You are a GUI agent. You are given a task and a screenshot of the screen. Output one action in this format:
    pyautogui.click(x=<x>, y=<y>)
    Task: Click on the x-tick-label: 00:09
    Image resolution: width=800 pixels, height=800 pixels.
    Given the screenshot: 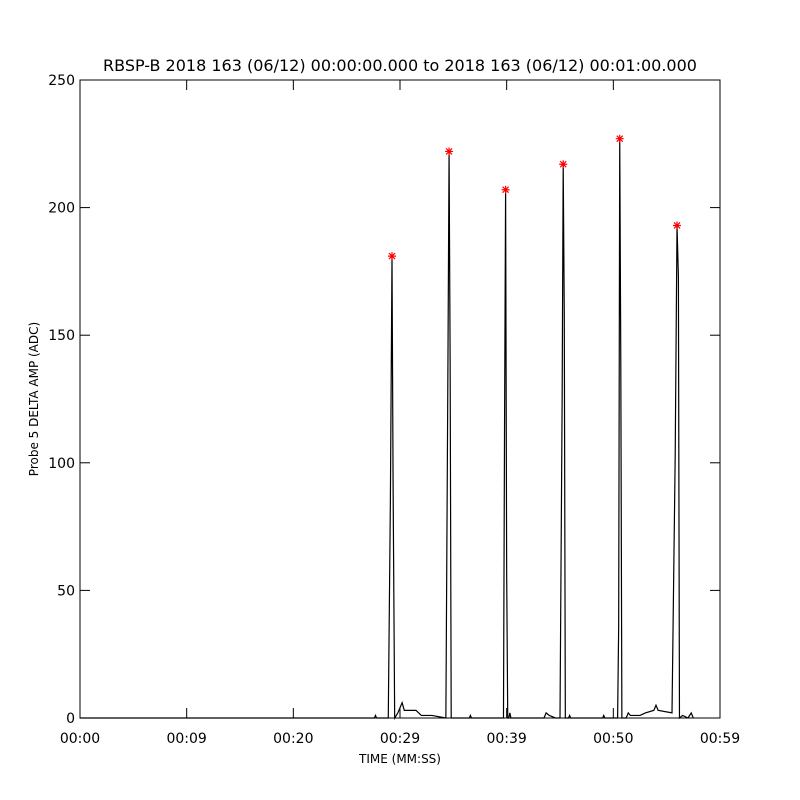 What is the action you would take?
    pyautogui.click(x=186, y=739)
    